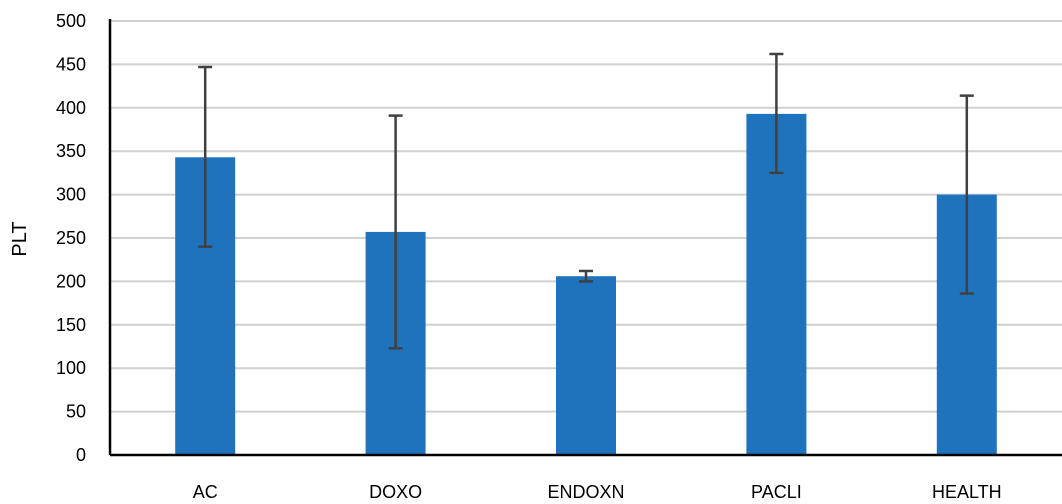 This screenshot has width=1062, height=504. I want to click on y-tick-label: 300, so click(71, 195).